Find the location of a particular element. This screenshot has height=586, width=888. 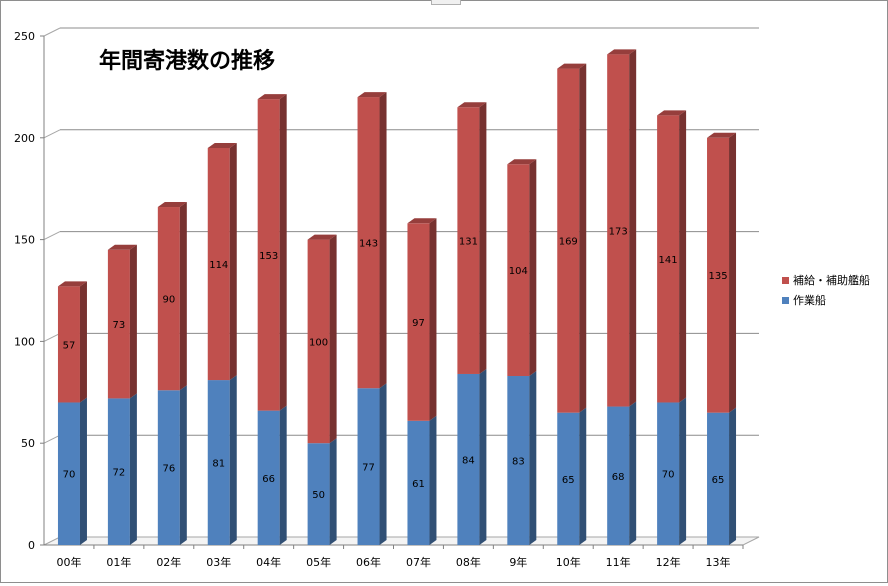

x-tick-label: 10年 is located at coordinates (568, 562).